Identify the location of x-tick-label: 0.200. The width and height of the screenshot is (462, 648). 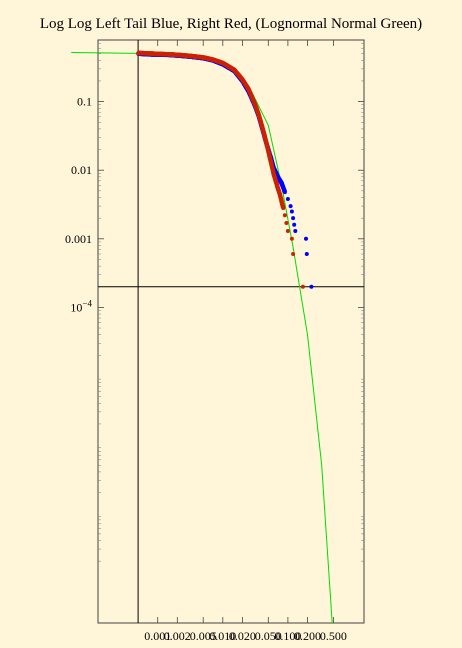
(307, 636).